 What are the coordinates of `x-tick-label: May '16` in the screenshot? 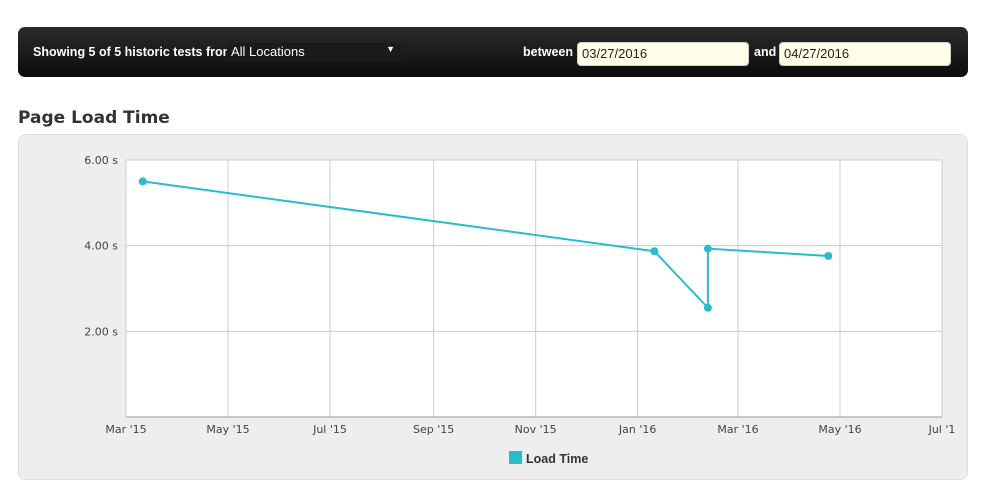 It's located at (839, 429).